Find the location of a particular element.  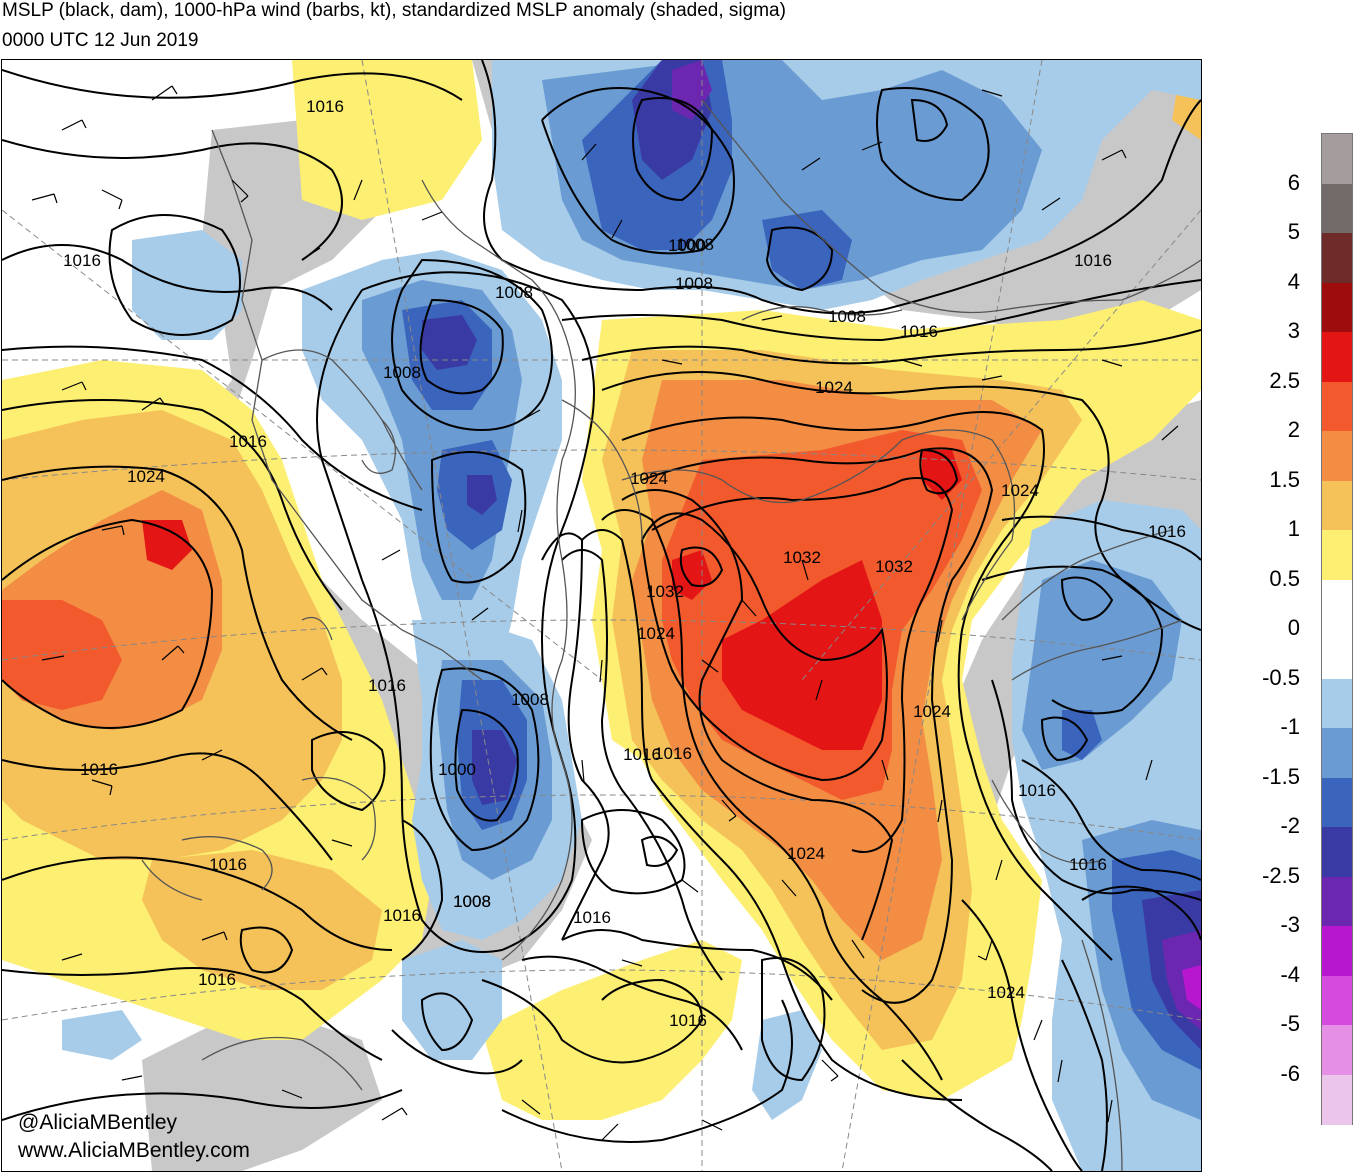

colorbar-label: -5 is located at coordinates (1290, 1023).